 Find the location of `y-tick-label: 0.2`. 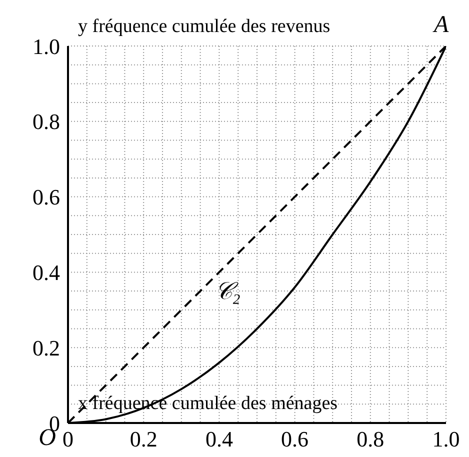

y-tick-label: 0.2 is located at coordinates (46, 347).